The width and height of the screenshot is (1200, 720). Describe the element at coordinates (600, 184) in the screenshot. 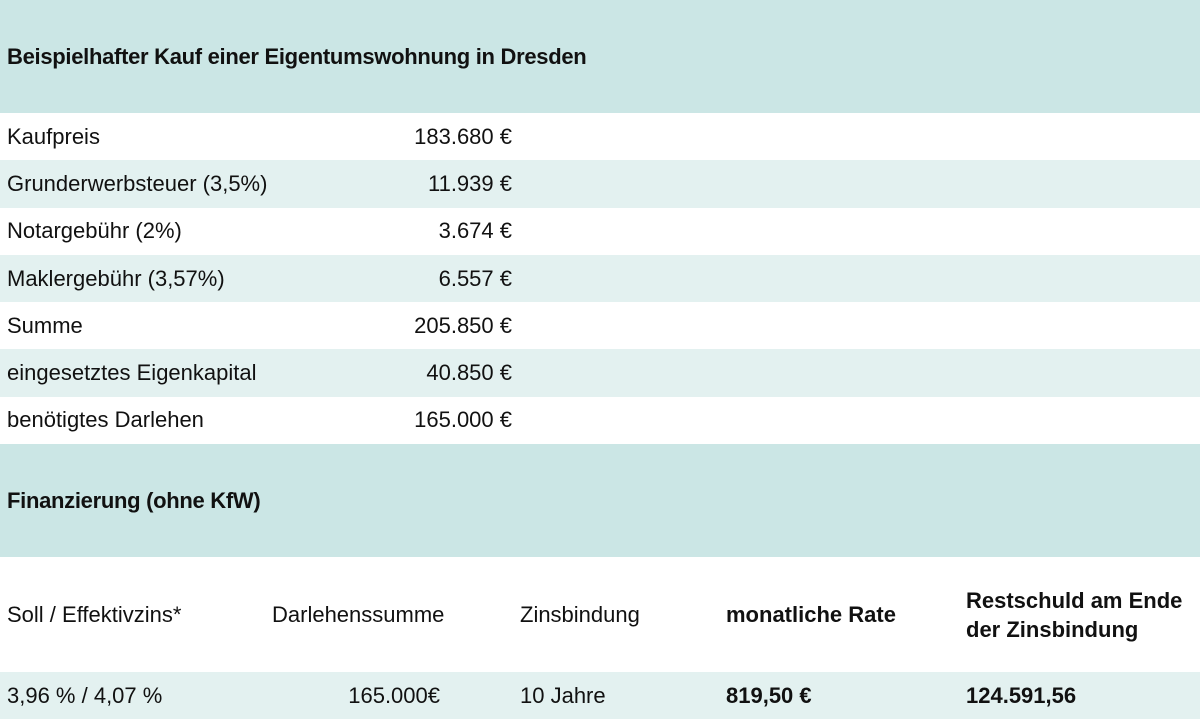

I see `table-row-grunderwerbsteuer: Grunderwerbsteuer (3,5%) 11.939 €` at that location.